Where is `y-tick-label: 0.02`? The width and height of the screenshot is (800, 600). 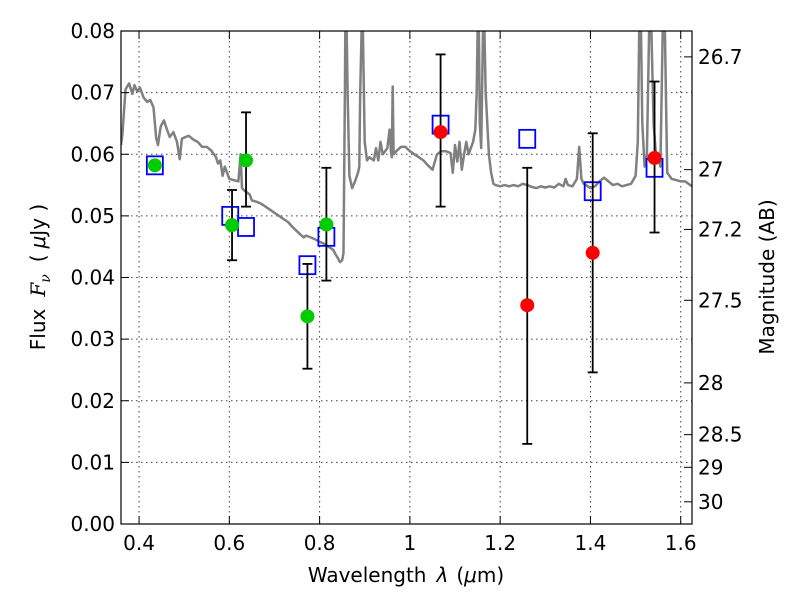
y-tick-label: 0.02 is located at coordinates (92, 401).